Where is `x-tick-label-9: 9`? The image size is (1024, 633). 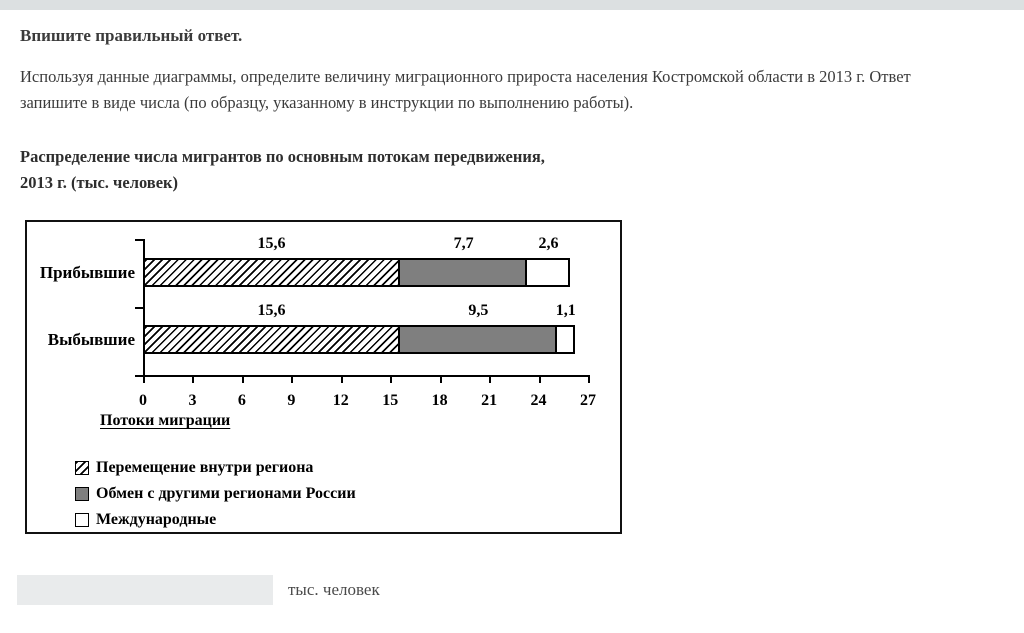 x-tick-label-9: 9 is located at coordinates (291, 400).